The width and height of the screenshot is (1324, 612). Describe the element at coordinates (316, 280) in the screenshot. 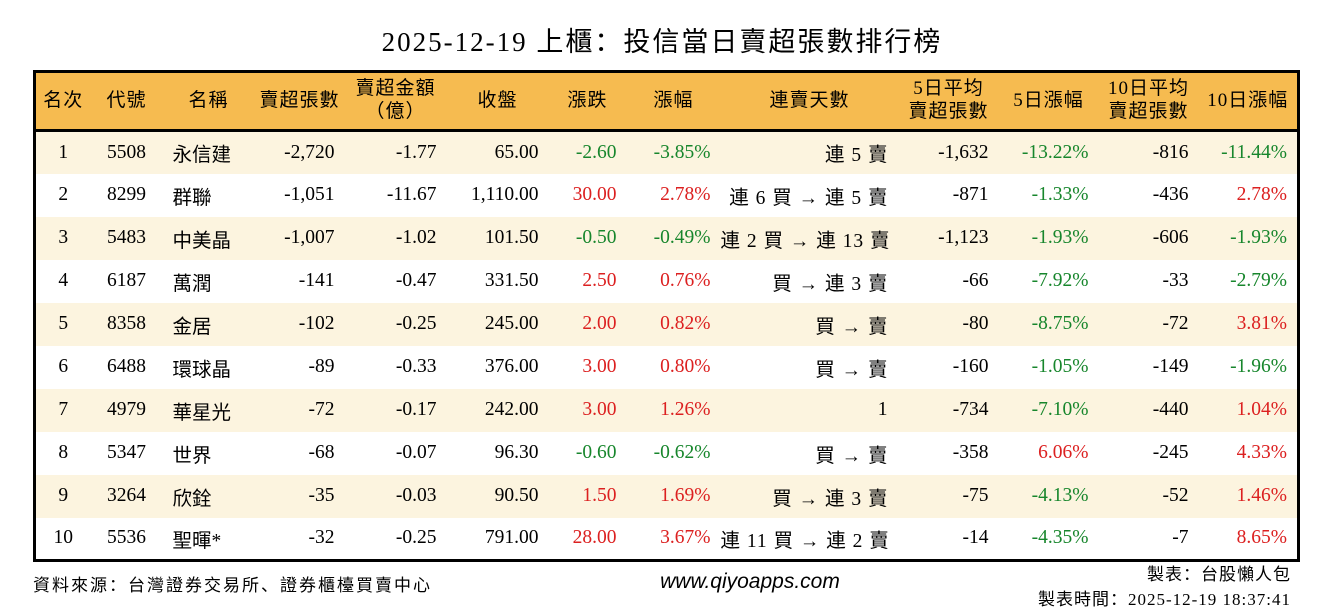

I see `cell-sell-shares: -141` at that location.